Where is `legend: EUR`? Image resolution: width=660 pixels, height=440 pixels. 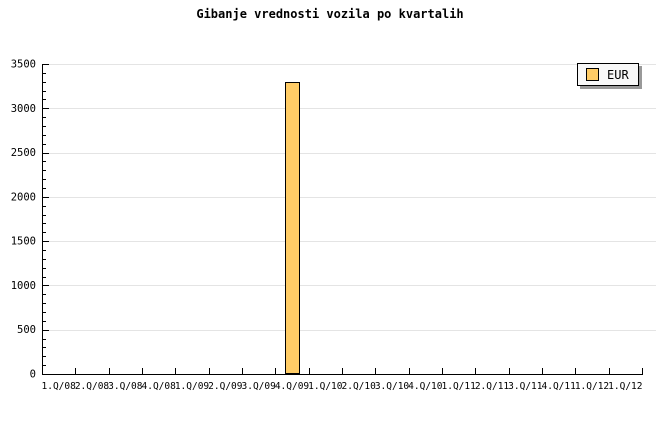
legend: EUR is located at coordinates (608, 74).